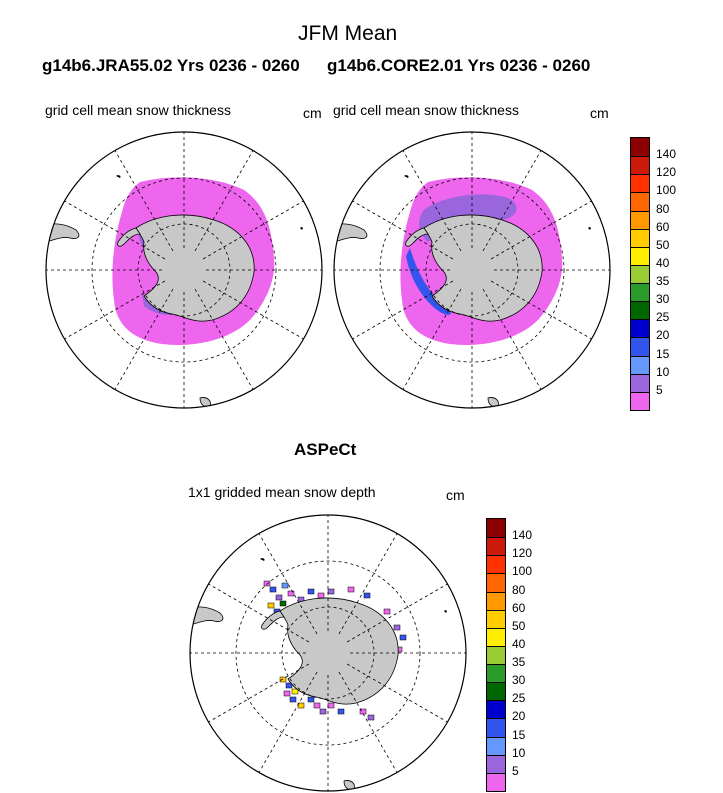 Image resolution: width=723 pixels, height=793 pixels. Describe the element at coordinates (599, 113) in the screenshot. I see `panel-2-unit: cm` at that location.